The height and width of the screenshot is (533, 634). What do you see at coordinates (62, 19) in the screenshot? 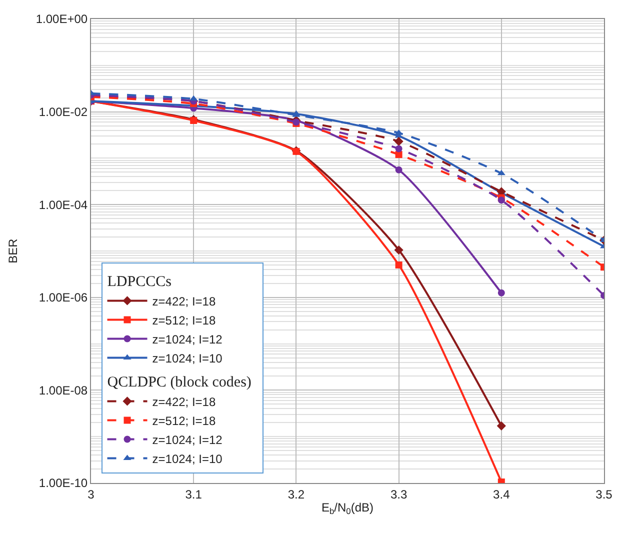
I see `y-tick-label: 1.00E+00` at bounding box center [62, 19].